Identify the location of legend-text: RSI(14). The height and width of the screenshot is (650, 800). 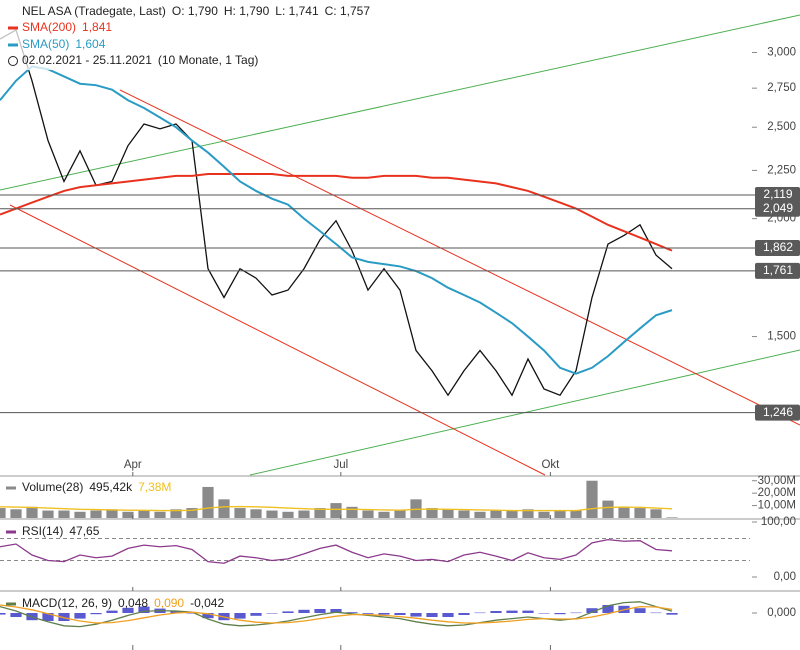
(42, 531).